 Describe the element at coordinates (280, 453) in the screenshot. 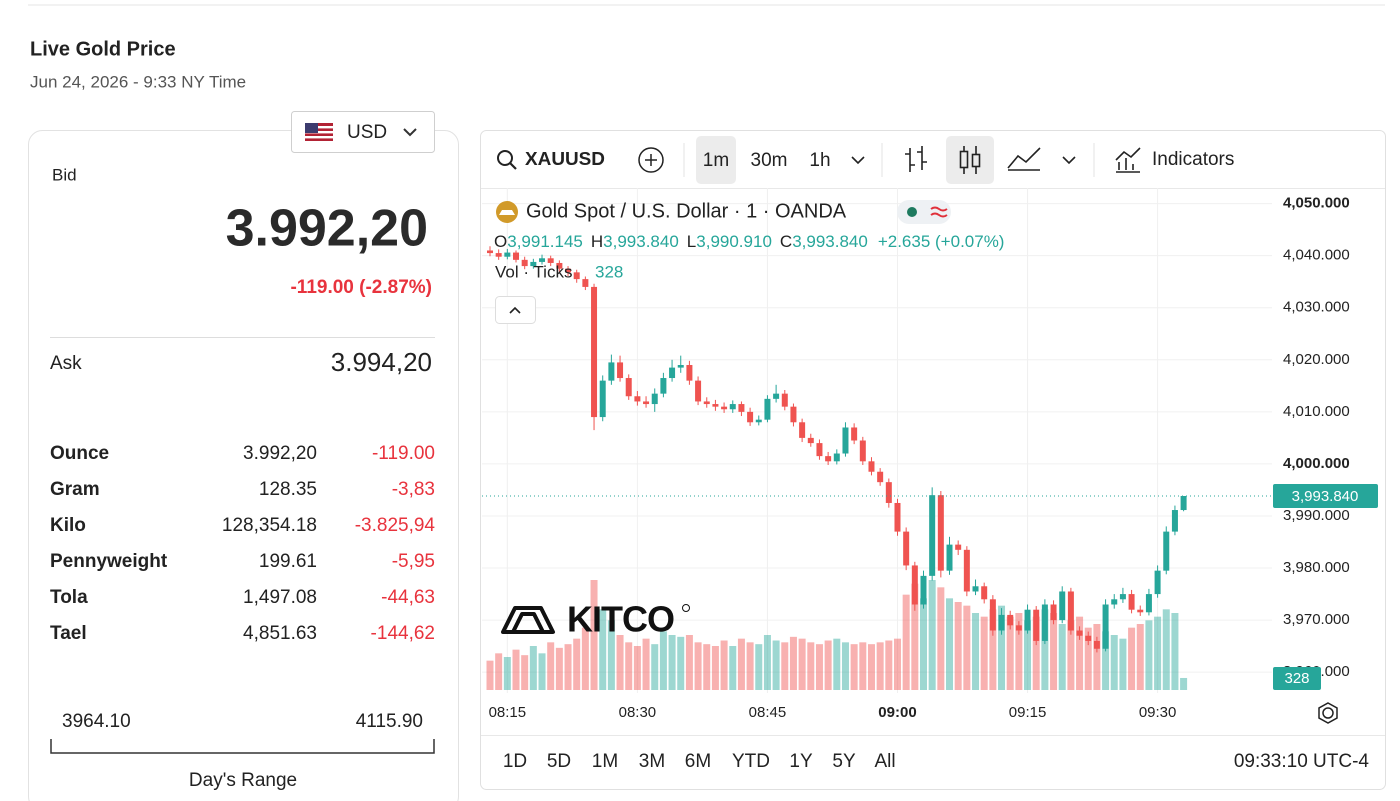

I see `unit-price: 3.992,20` at that location.